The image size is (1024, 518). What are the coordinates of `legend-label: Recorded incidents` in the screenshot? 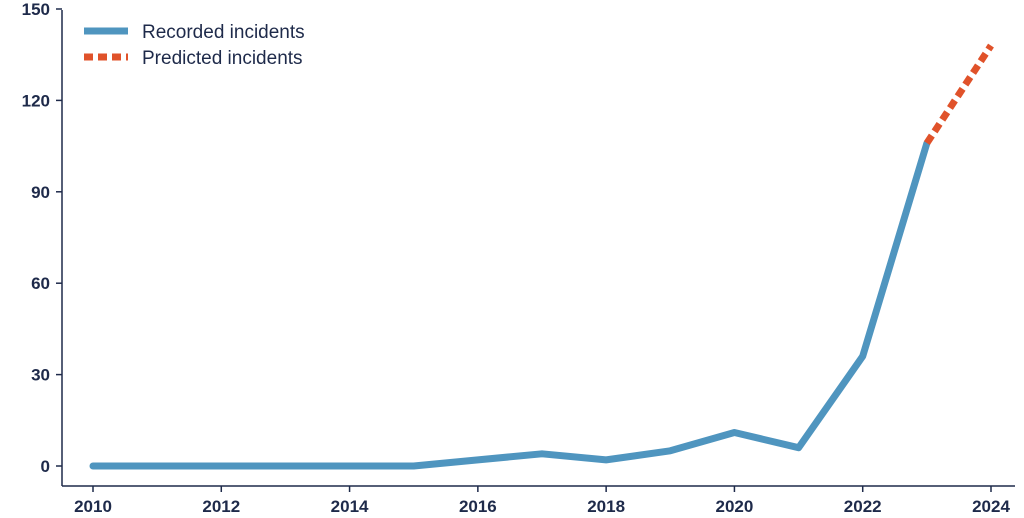 It's located at (223, 32).